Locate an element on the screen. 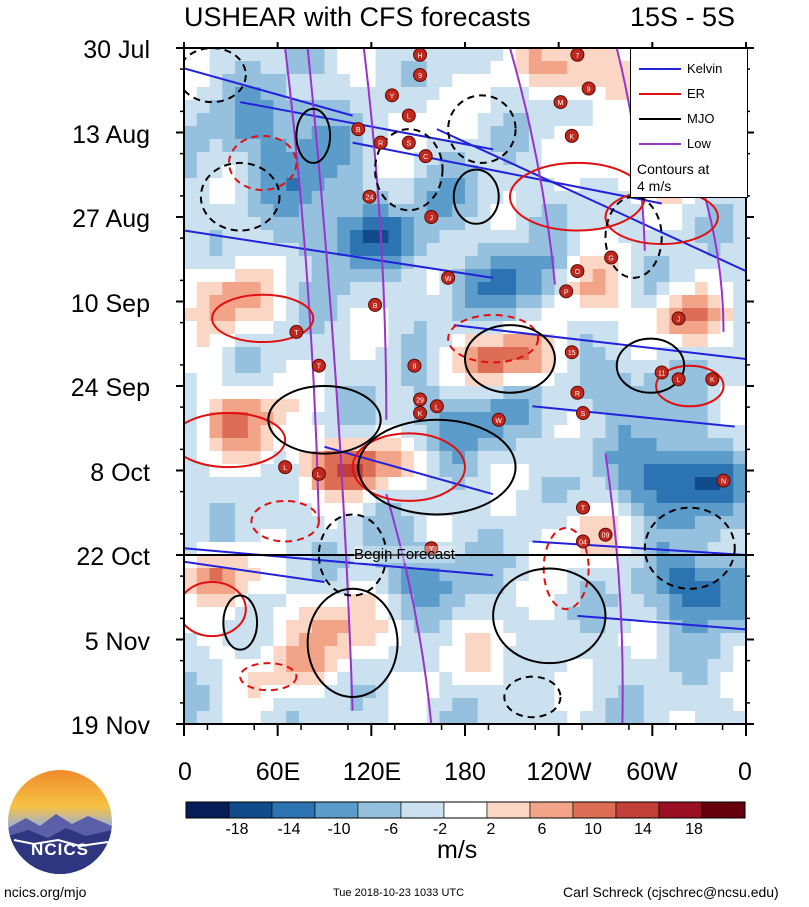 The height and width of the screenshot is (907, 809). chart-region: 15S - 5S is located at coordinates (683, 17).